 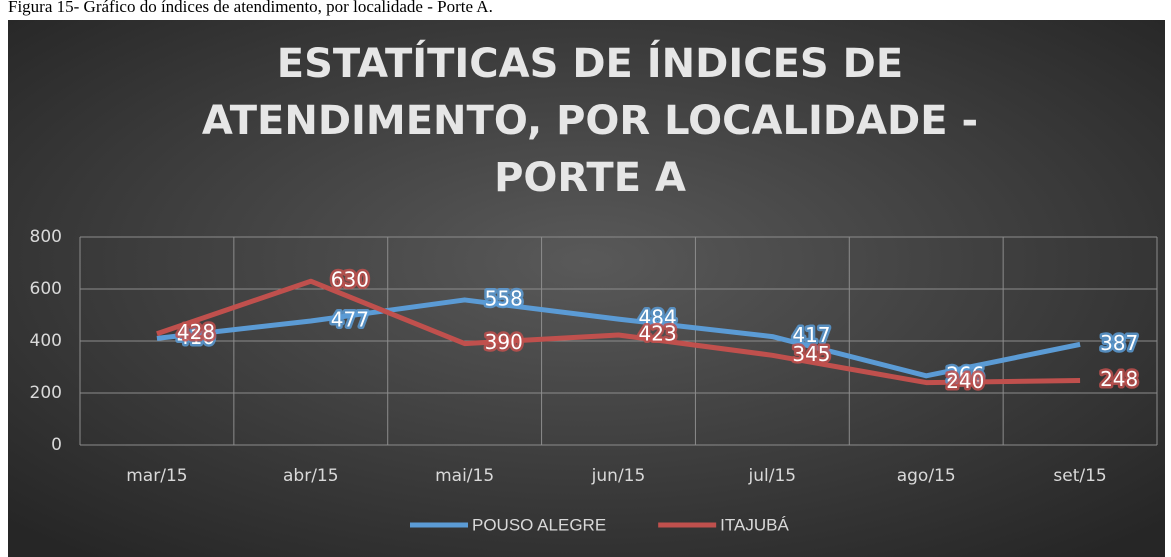 I want to click on data-label: 423, so click(x=658, y=334).